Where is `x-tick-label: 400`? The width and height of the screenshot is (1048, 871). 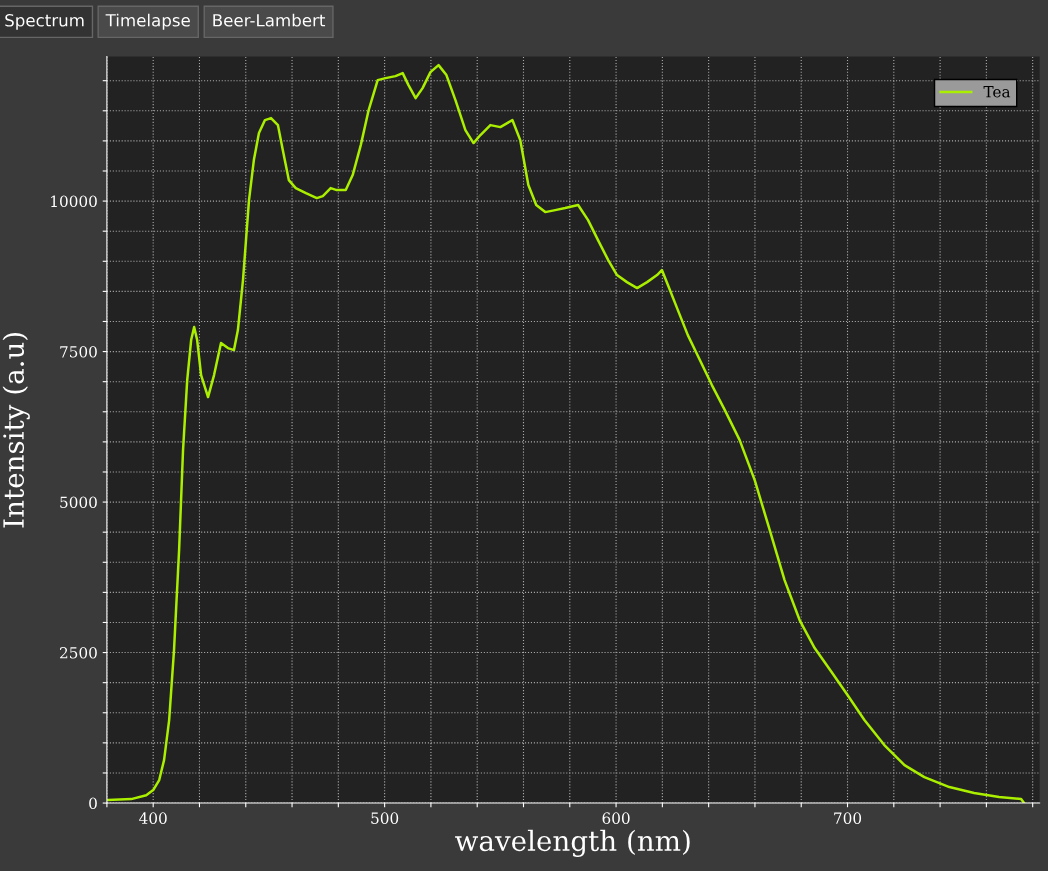 x-tick-label: 400 is located at coordinates (153, 818).